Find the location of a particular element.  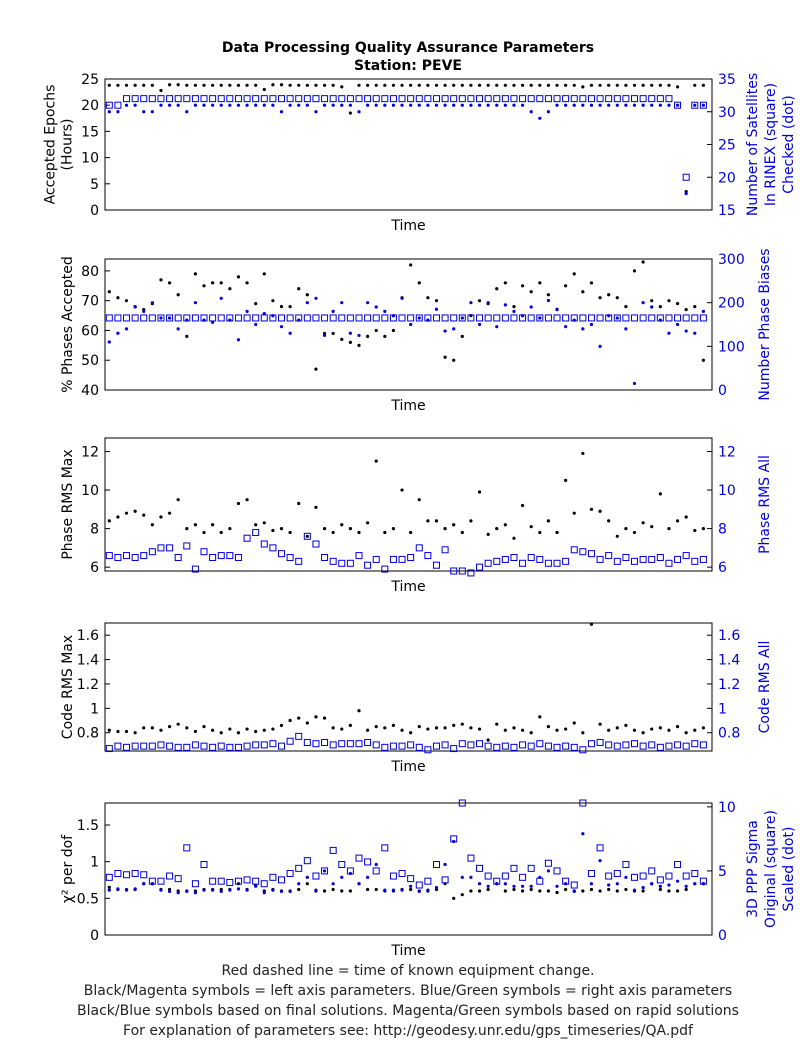

x-axis-label: Time is located at coordinates (407, 587).